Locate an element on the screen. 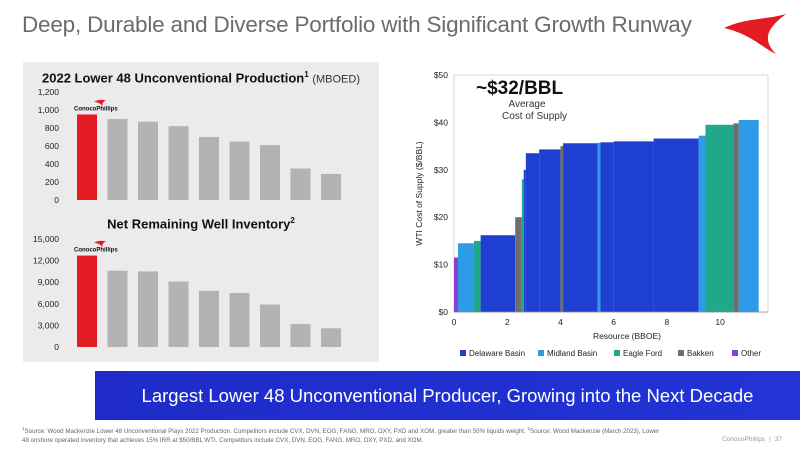 The width and height of the screenshot is (800, 450). production-highlight-label: ConocoPhillips is located at coordinates (96, 110).